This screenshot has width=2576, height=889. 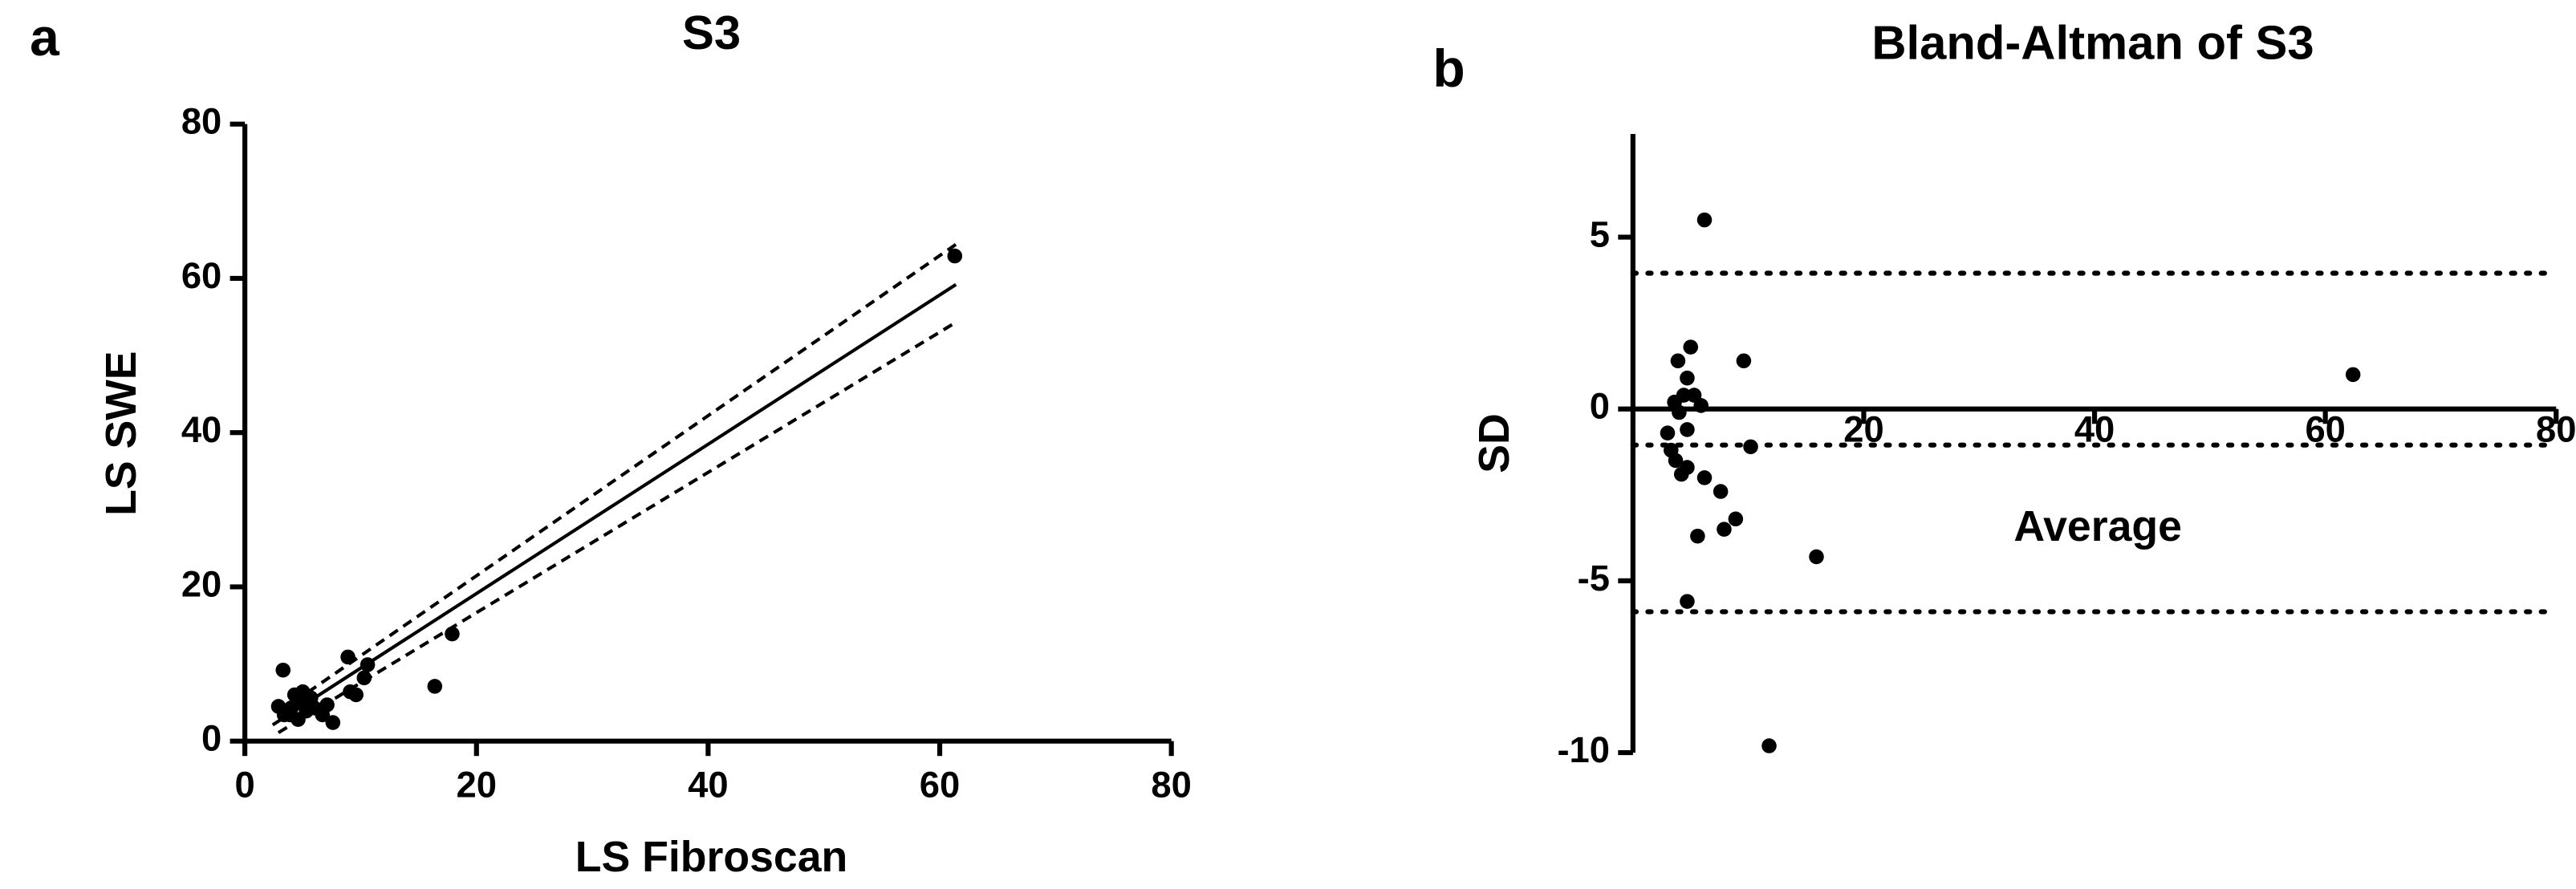 What do you see at coordinates (201, 429) in the screenshot?
I see `y-tick-label: 40` at bounding box center [201, 429].